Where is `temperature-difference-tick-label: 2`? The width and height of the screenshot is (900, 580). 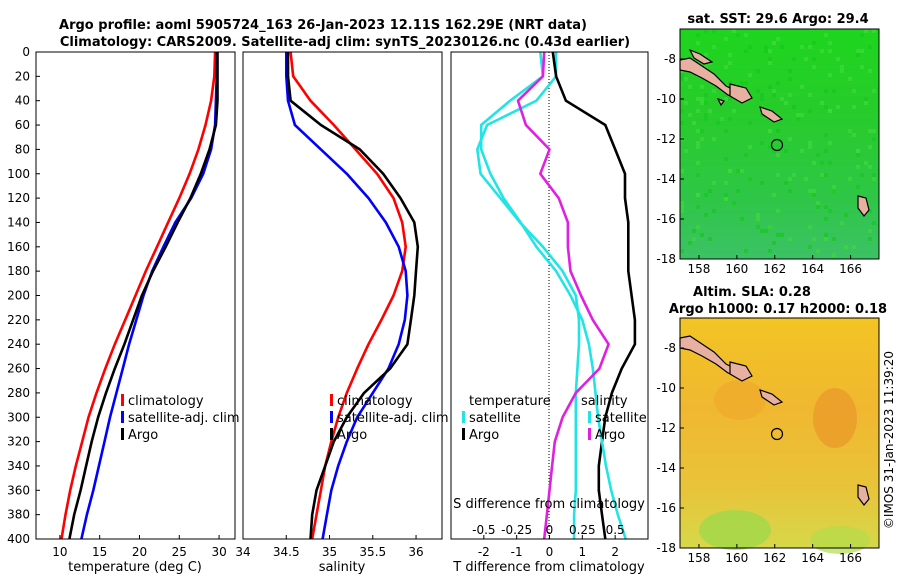 temperature-difference-tick-label: 2 is located at coordinates (615, 552).